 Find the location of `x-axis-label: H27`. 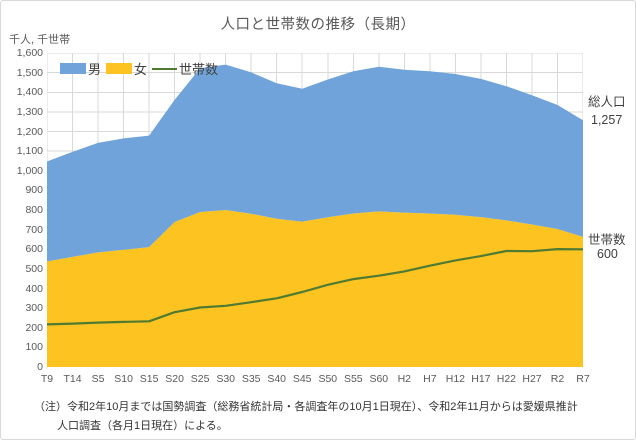

x-axis-label: H27 is located at coordinates (532, 379).